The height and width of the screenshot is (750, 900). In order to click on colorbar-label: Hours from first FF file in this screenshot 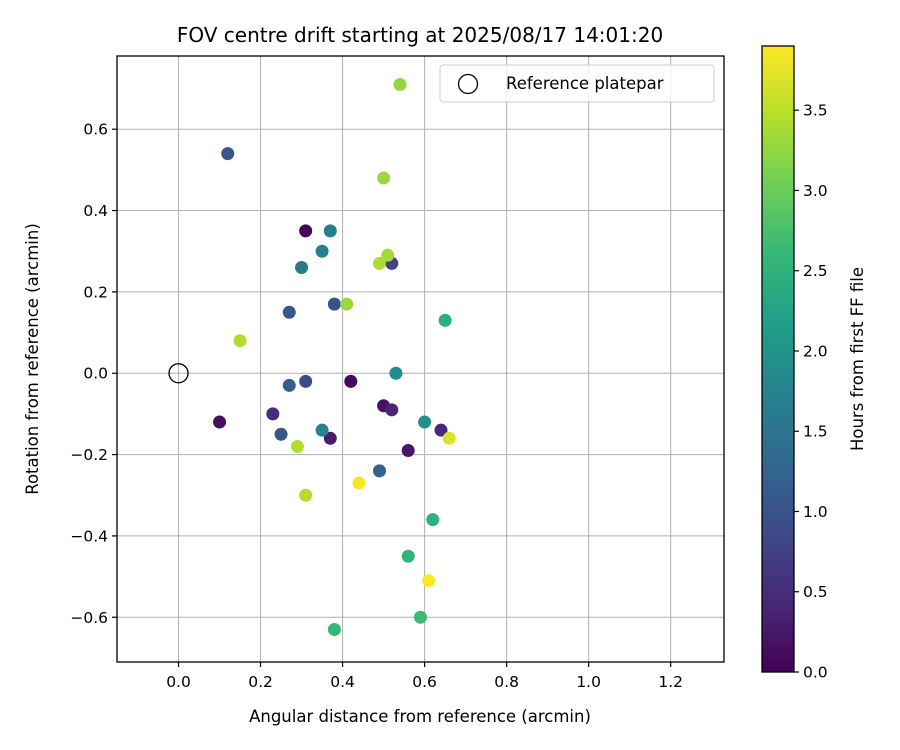, I will do `click(857, 359)`.